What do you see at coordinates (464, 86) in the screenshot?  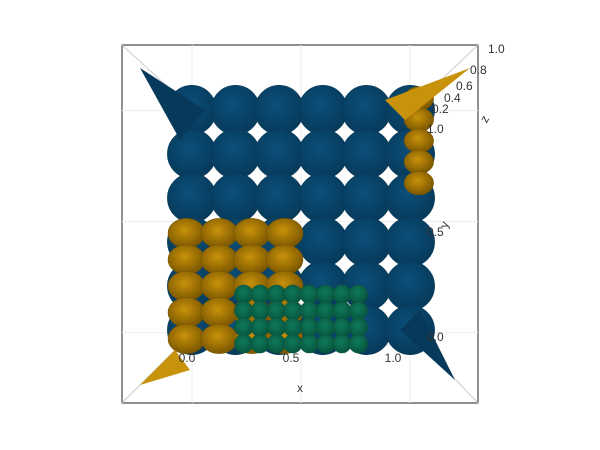 I see `z-tick-label: 0.6` at bounding box center [464, 86].